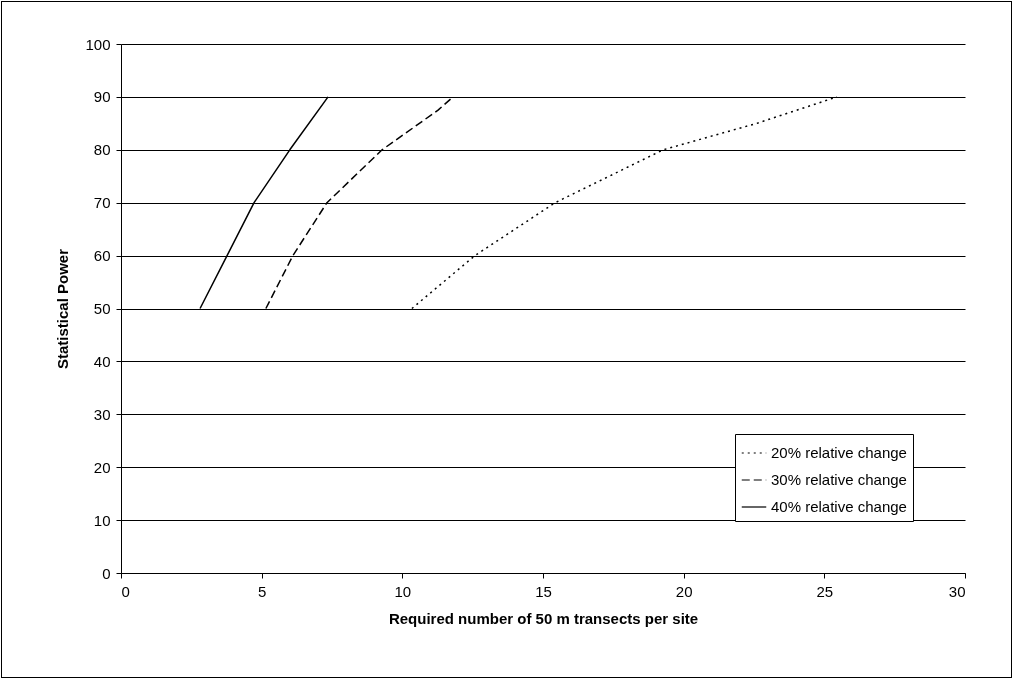 The image size is (1013, 679). I want to click on x-axis-title: Required number of 50 m transects per site, so click(543, 618).